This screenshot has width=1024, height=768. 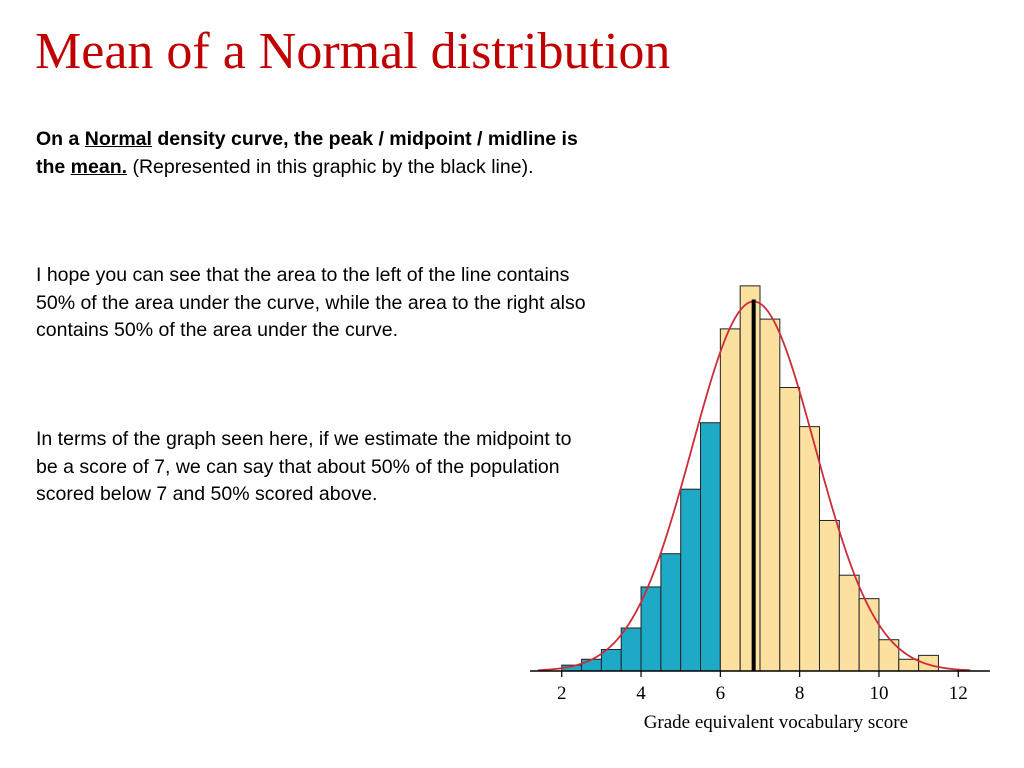 What do you see at coordinates (878, 693) in the screenshot?
I see `x-tick-label: 10` at bounding box center [878, 693].